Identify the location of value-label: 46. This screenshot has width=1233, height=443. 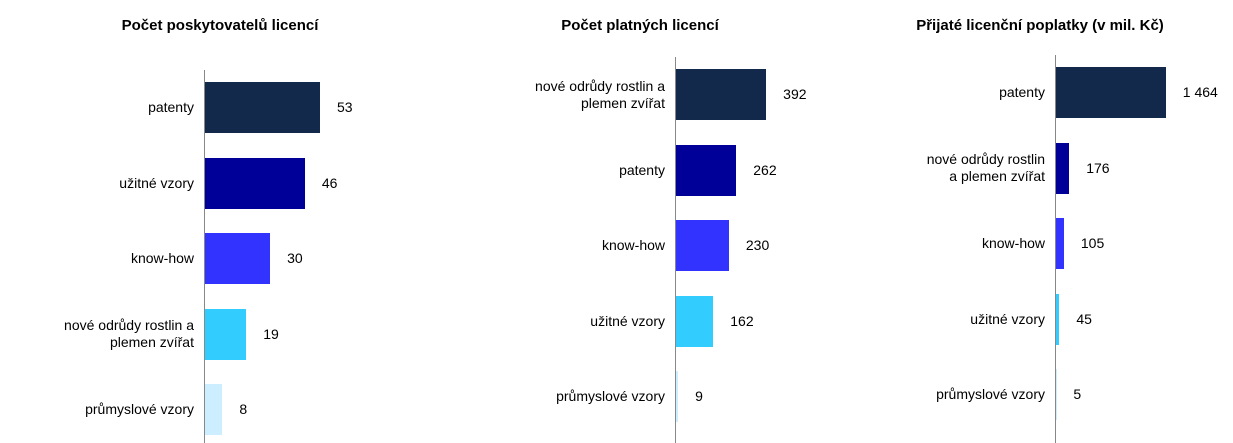
(329, 182).